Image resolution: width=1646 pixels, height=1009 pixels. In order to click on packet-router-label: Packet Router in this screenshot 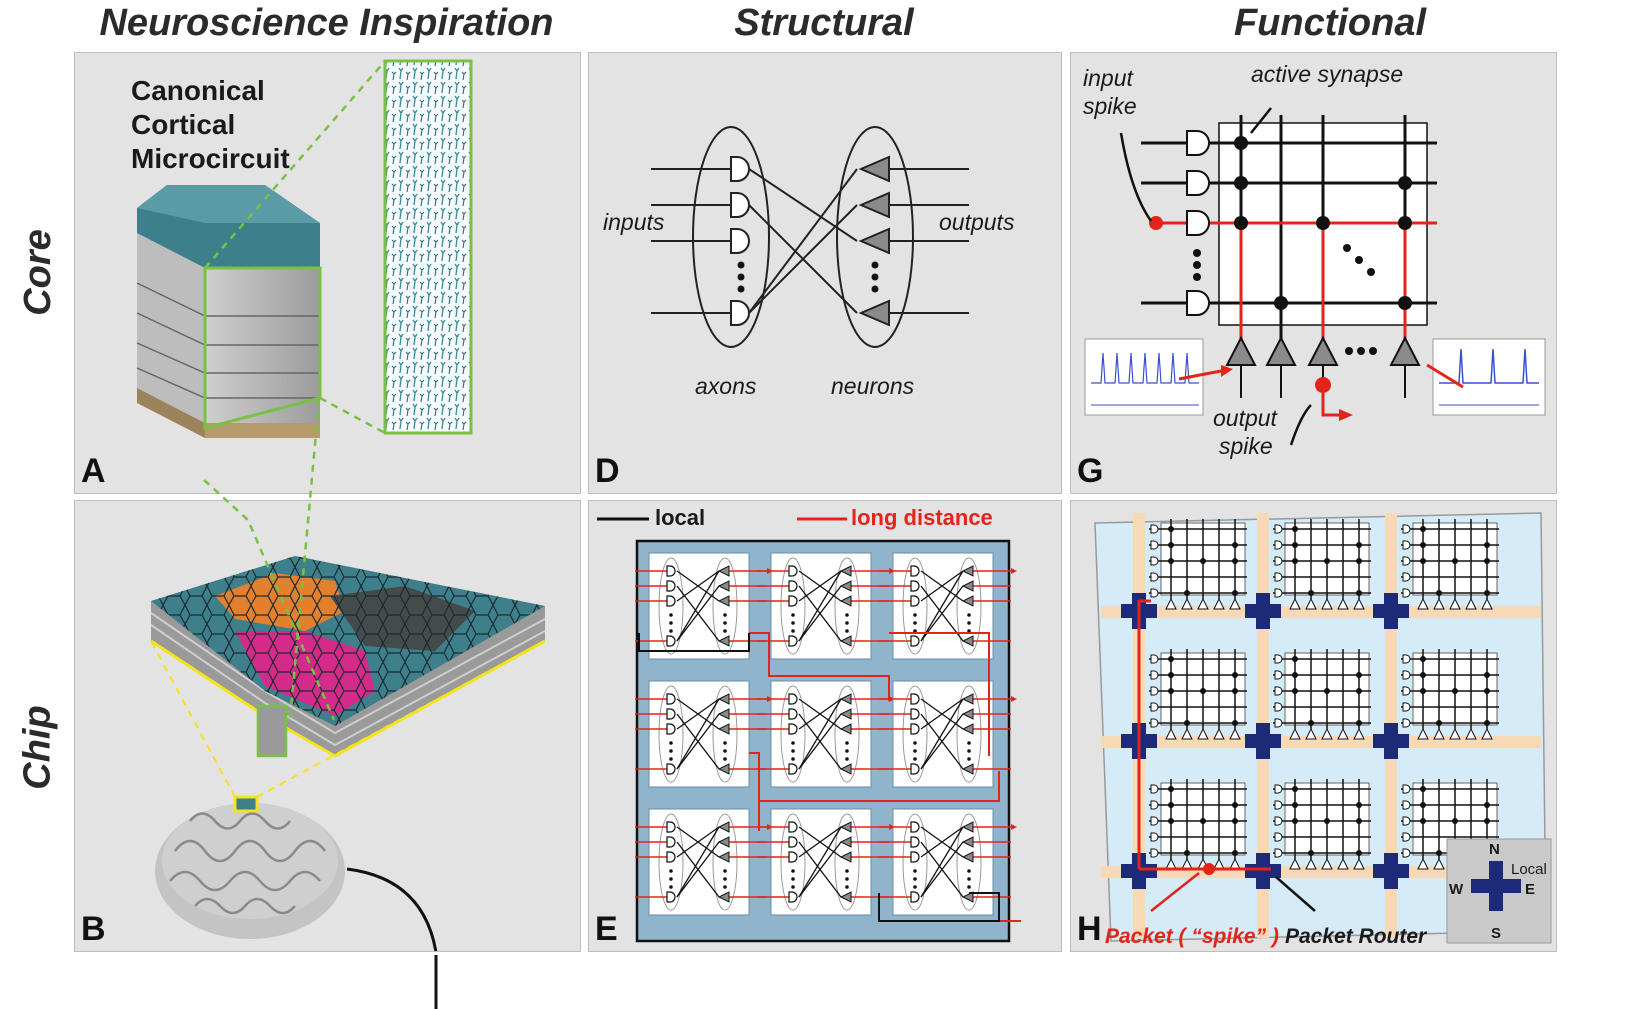, I will do `click(1356, 936)`.